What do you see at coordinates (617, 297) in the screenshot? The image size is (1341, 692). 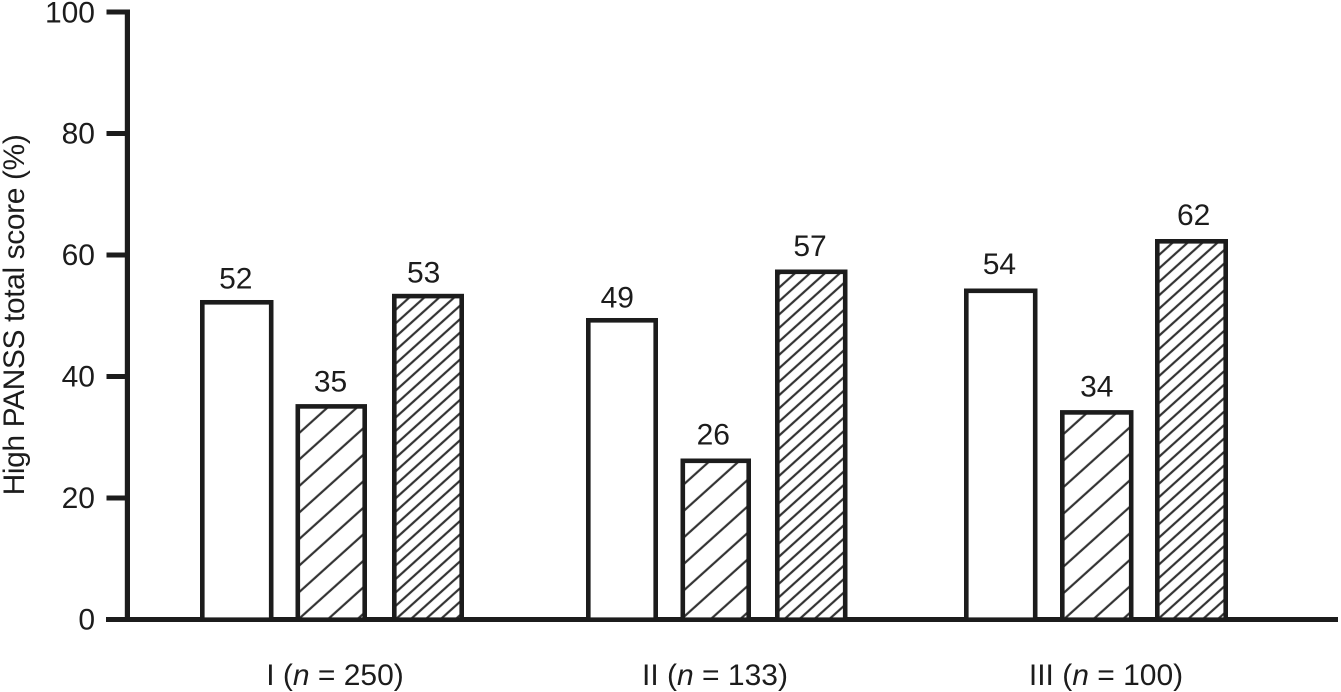 I see `svg-text: 49` at bounding box center [617, 297].